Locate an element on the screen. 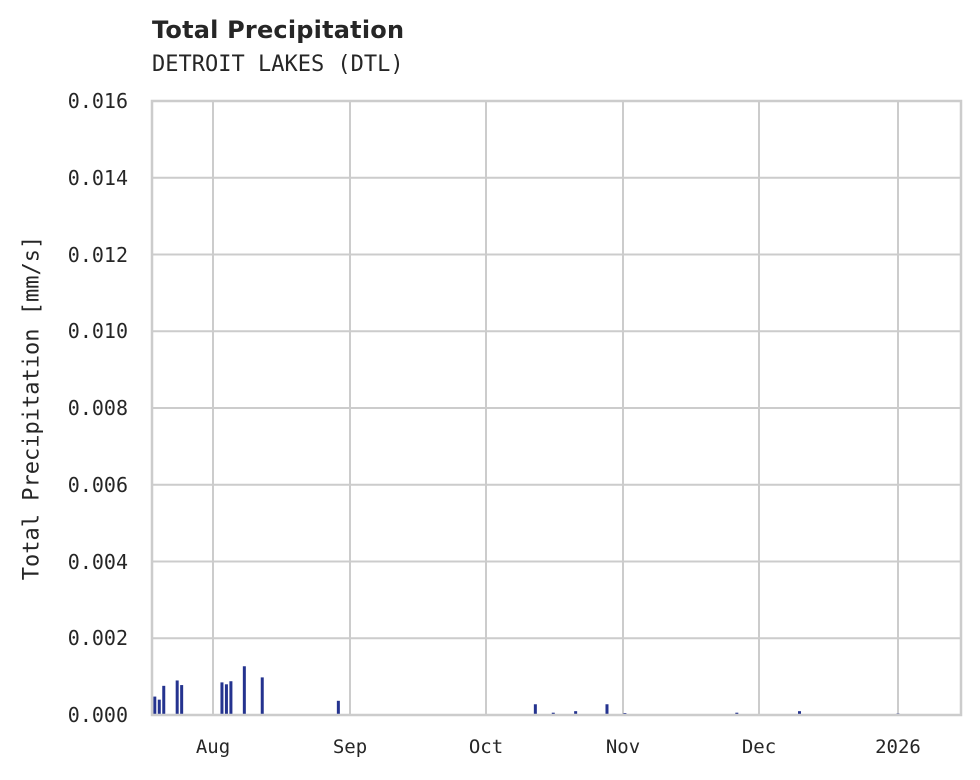 The height and width of the screenshot is (780, 980). x-tick-label: Dec is located at coordinates (759, 747).